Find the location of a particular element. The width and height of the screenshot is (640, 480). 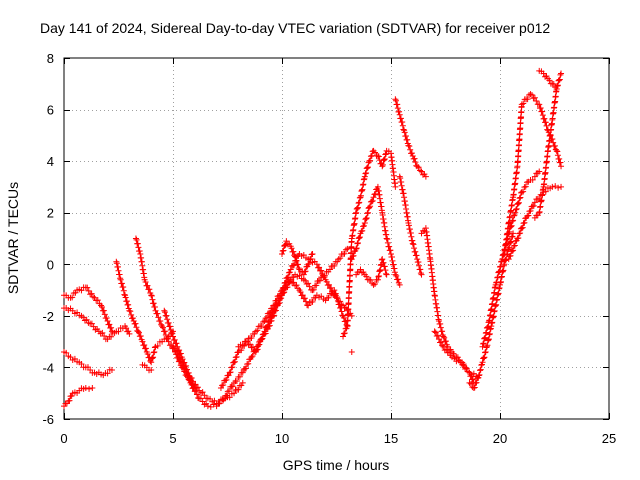

x-tick-label: 5 is located at coordinates (172, 438).